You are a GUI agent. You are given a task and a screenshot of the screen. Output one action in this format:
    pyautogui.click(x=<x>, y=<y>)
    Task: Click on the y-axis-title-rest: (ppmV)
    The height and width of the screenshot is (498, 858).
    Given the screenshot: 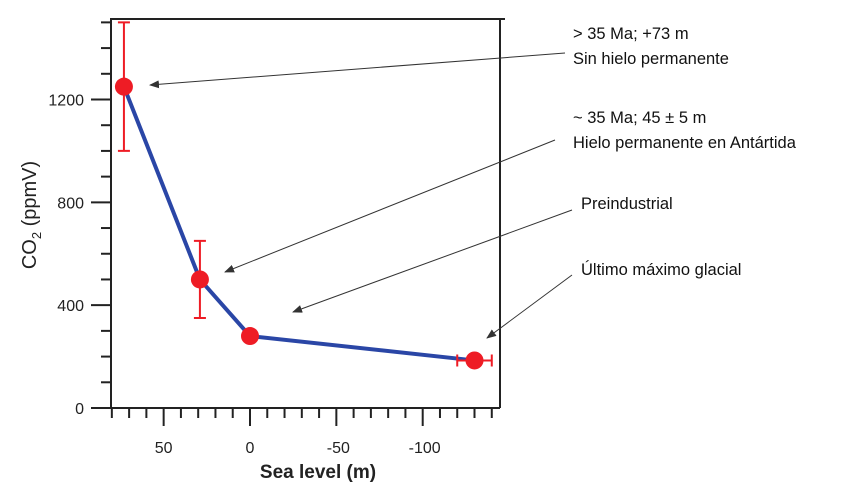 What is the action you would take?
    pyautogui.click(x=30, y=196)
    